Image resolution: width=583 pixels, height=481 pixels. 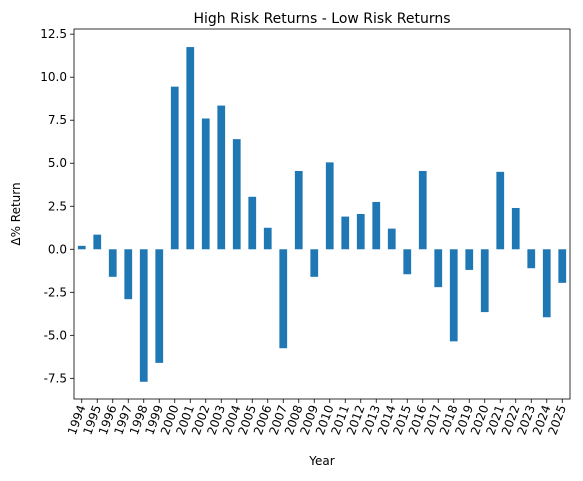 I want to click on bar-2004, so click(x=236, y=194).